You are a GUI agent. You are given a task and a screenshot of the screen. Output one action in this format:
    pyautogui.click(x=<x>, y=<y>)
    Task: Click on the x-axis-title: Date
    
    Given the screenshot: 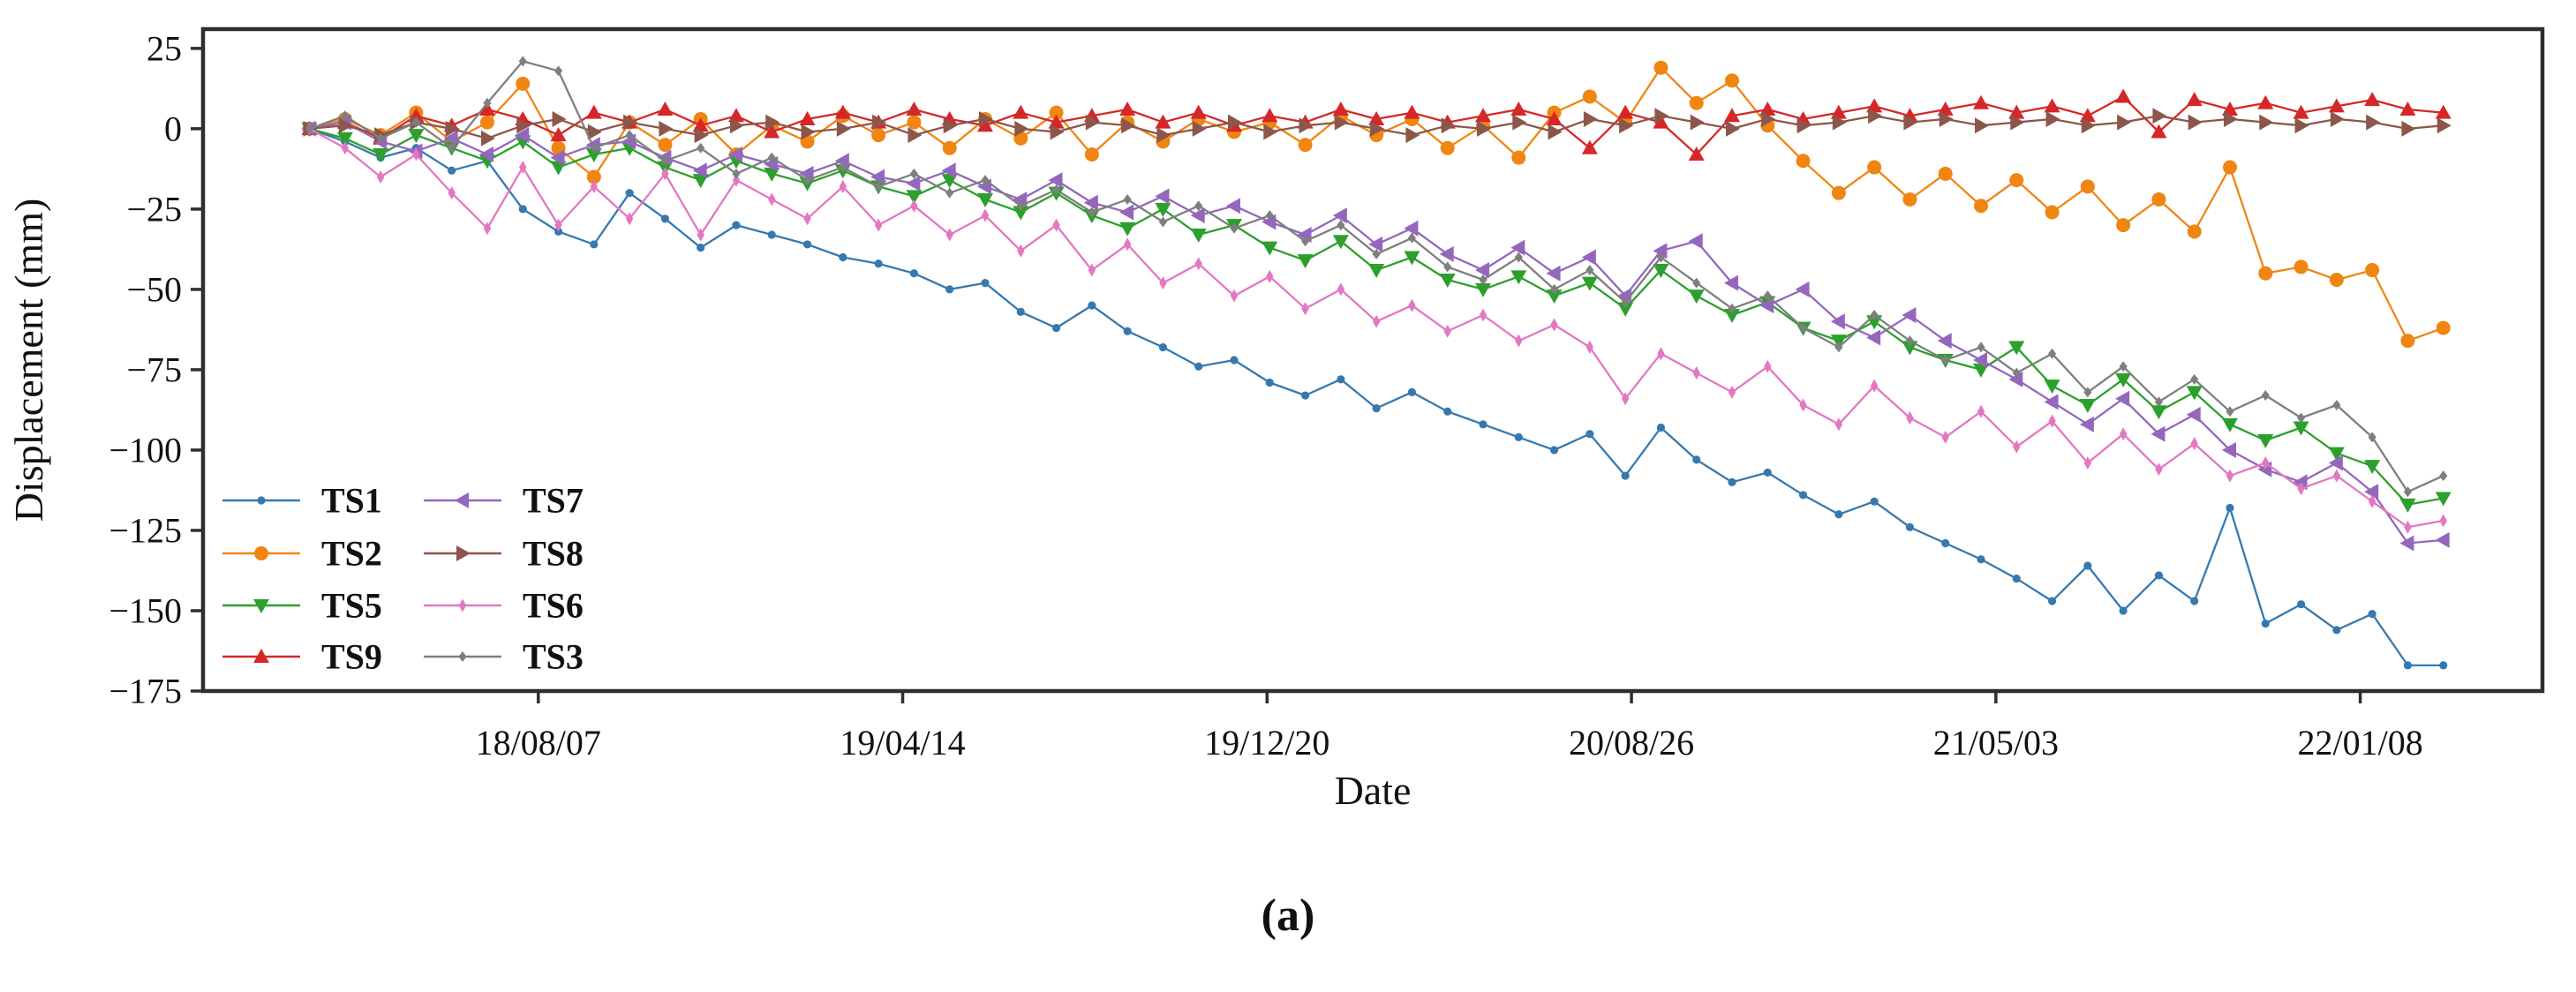 What is the action you would take?
    pyautogui.click(x=1373, y=790)
    